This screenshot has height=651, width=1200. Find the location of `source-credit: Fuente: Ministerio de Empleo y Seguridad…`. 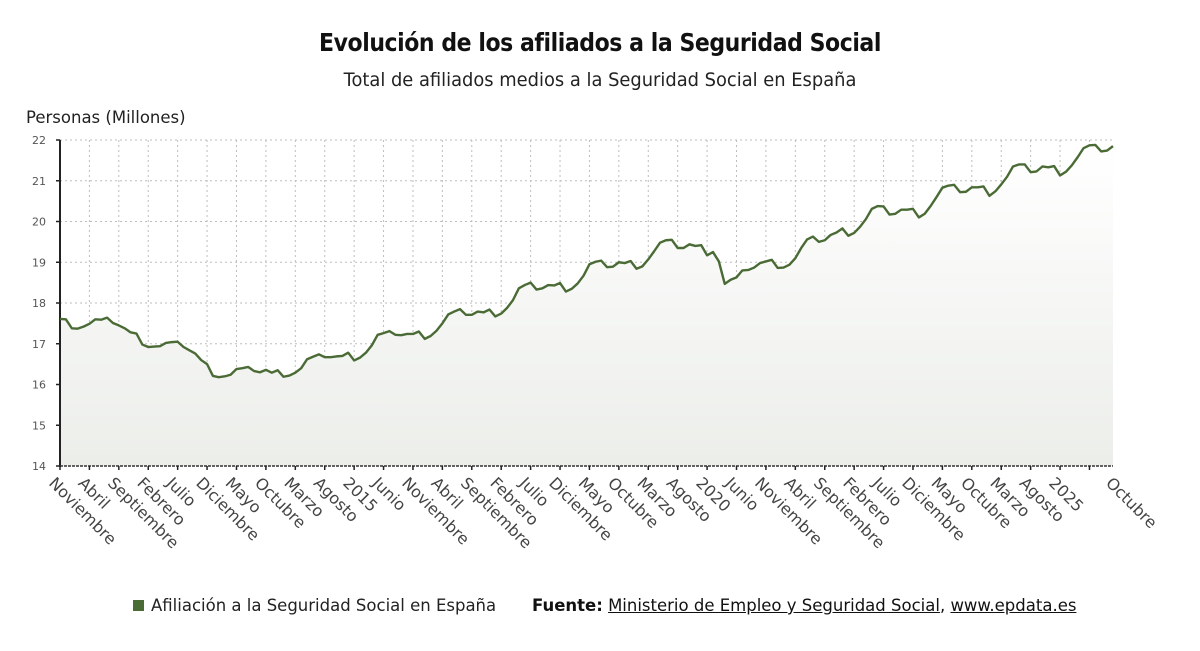

source-credit: Fuente: Ministerio de Empleo y Seguridad… is located at coordinates (804, 605).